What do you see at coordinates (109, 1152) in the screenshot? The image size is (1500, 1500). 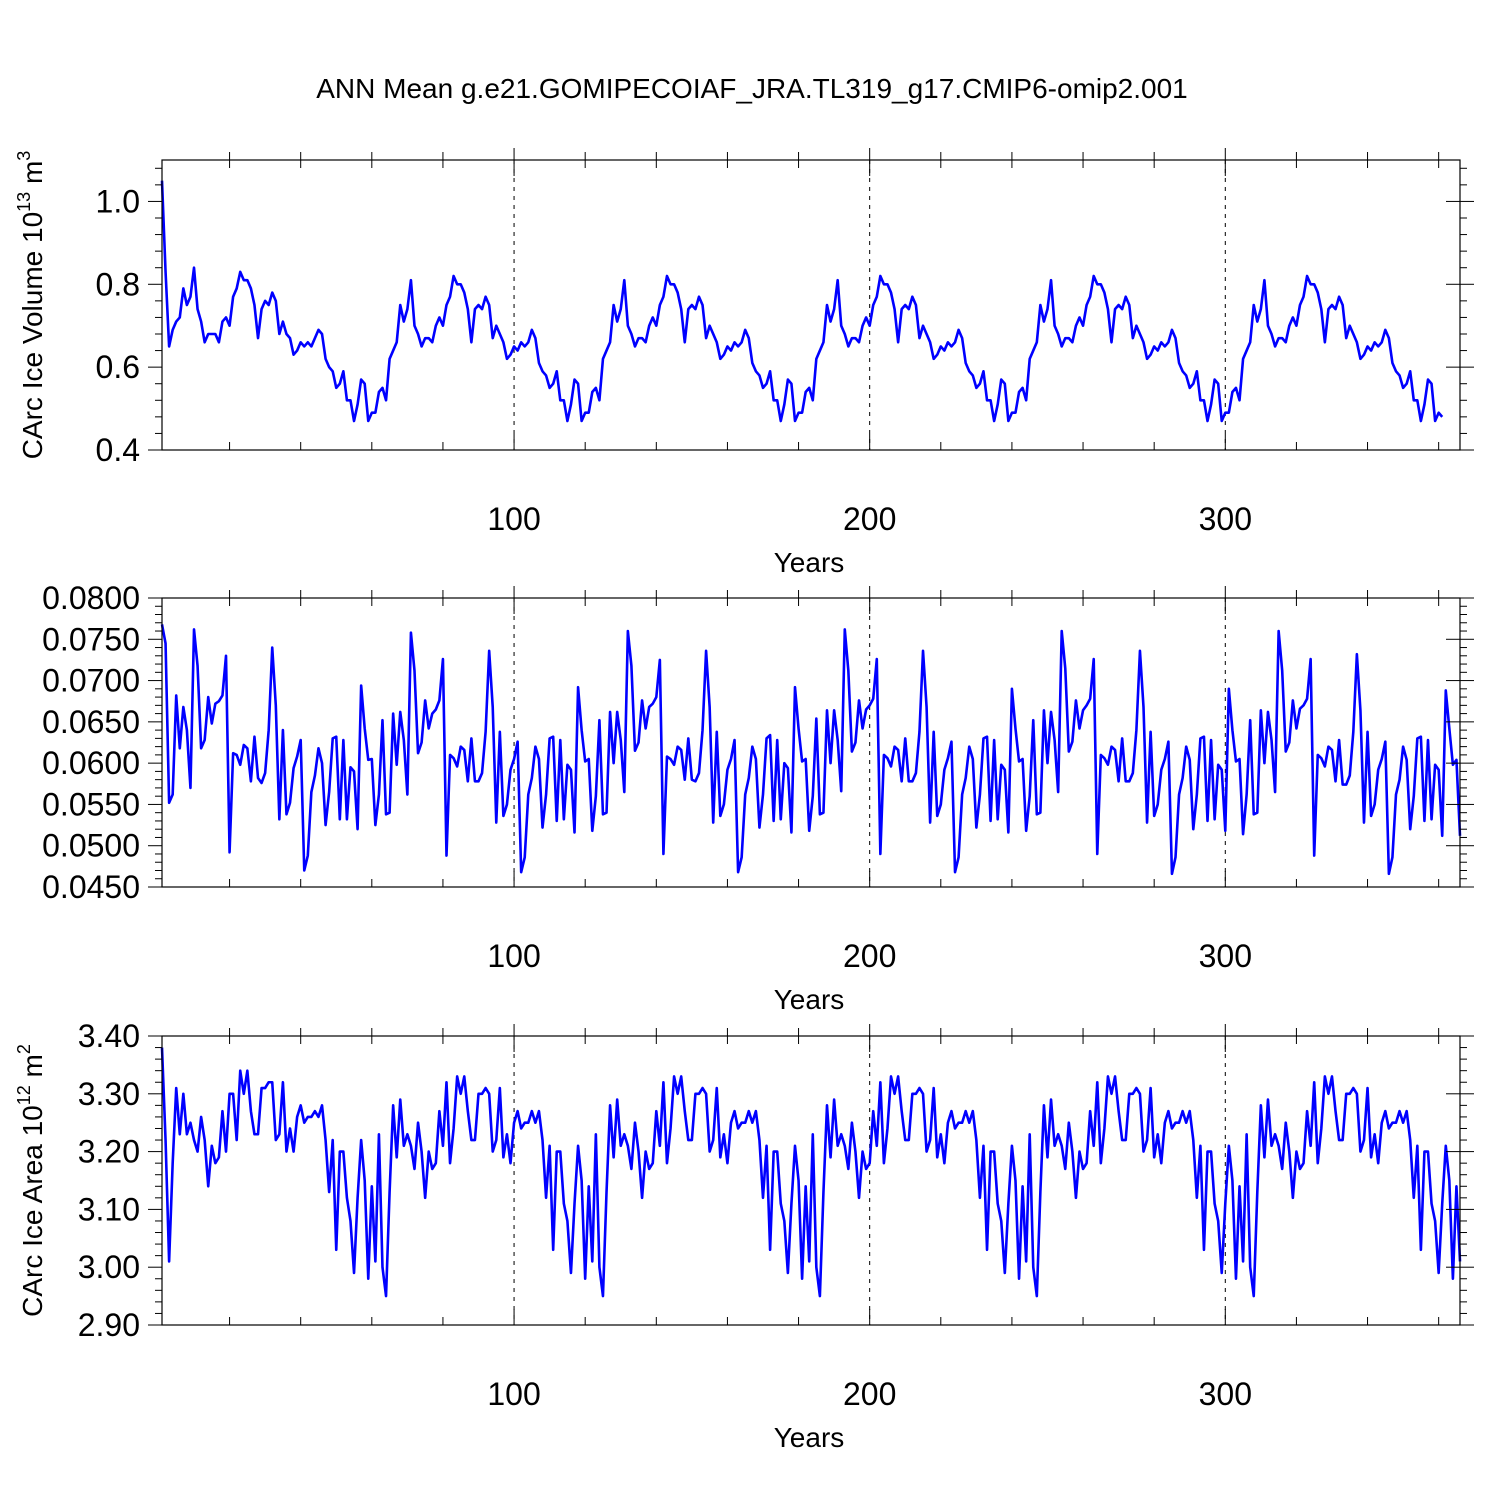 I see `y-tick-label: 3.20` at bounding box center [109, 1152].